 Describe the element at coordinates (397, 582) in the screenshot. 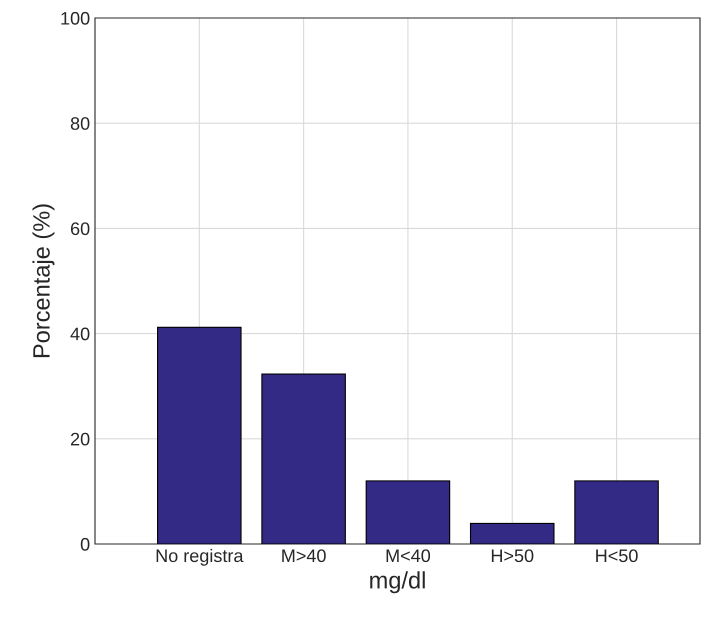

I see `x-axis-title: mg/dl` at that location.